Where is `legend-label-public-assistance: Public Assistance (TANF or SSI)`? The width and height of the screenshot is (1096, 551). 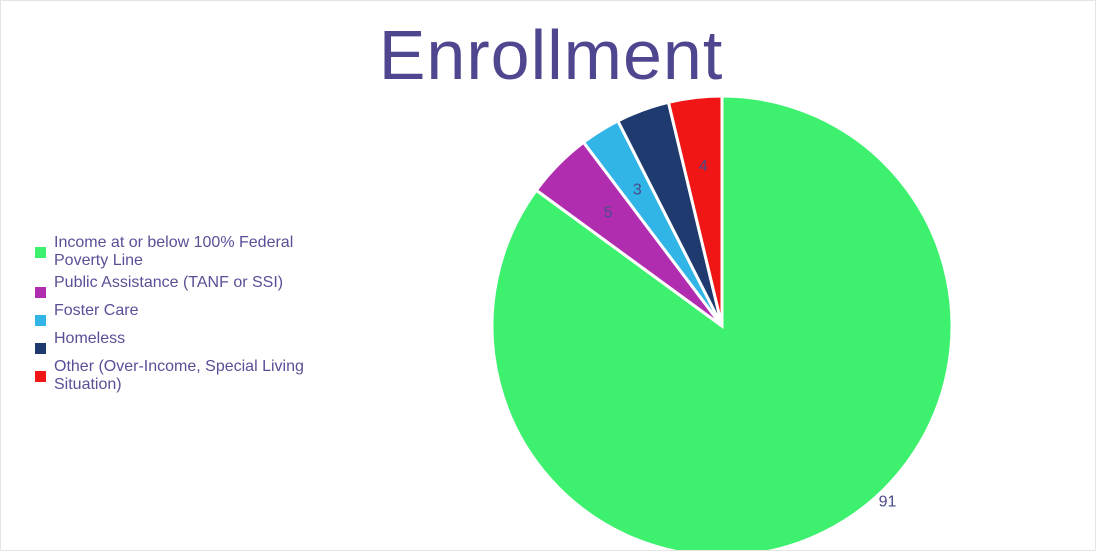
legend-label-public-assistance: Public Assistance (TANF or SSI) is located at coordinates (169, 282).